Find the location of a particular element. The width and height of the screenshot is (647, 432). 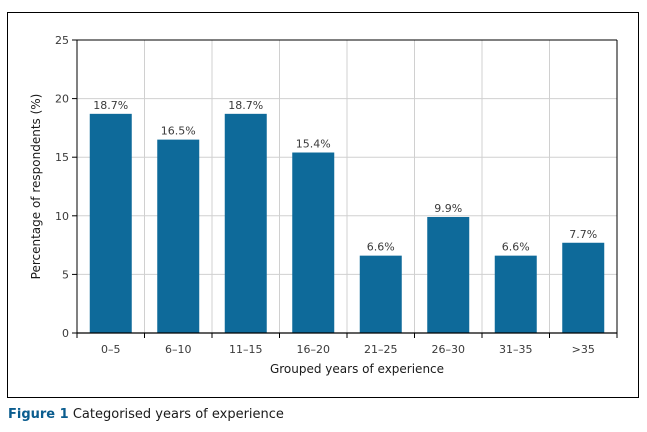

x-axis-title: Grouped years of experience is located at coordinates (357, 369).